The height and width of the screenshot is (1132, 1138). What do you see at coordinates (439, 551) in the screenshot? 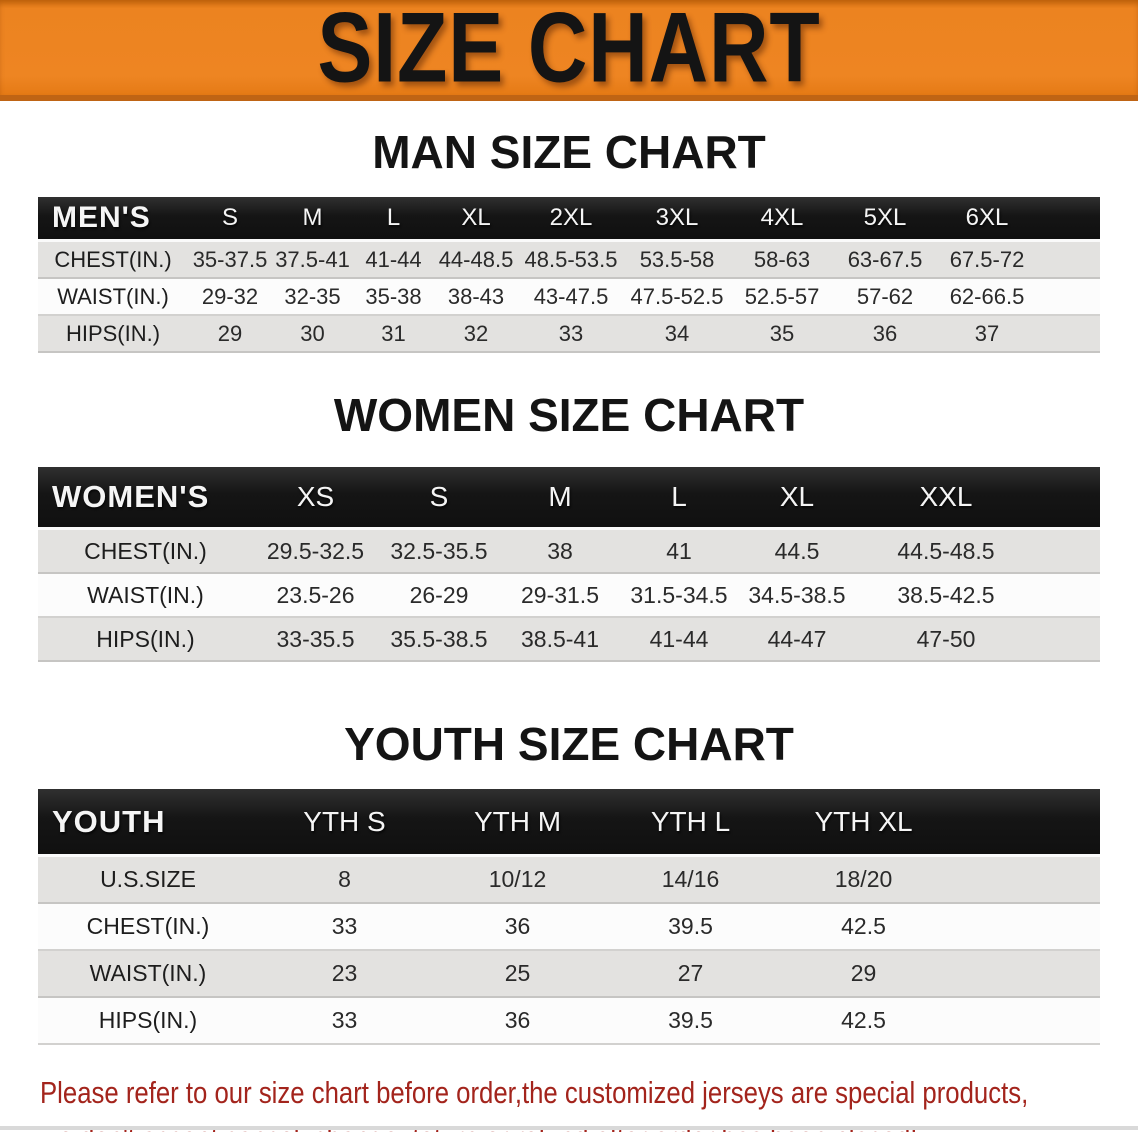
I see `cell: 32.5-35.5` at bounding box center [439, 551].